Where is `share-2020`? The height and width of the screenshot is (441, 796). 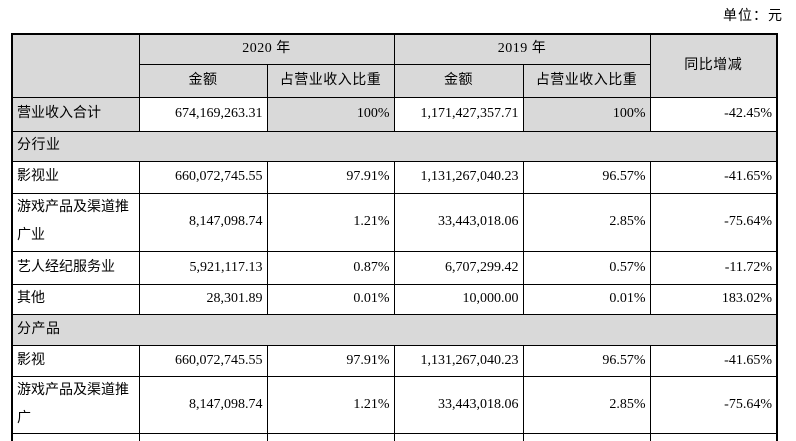 share-2020 is located at coordinates (330, 436).